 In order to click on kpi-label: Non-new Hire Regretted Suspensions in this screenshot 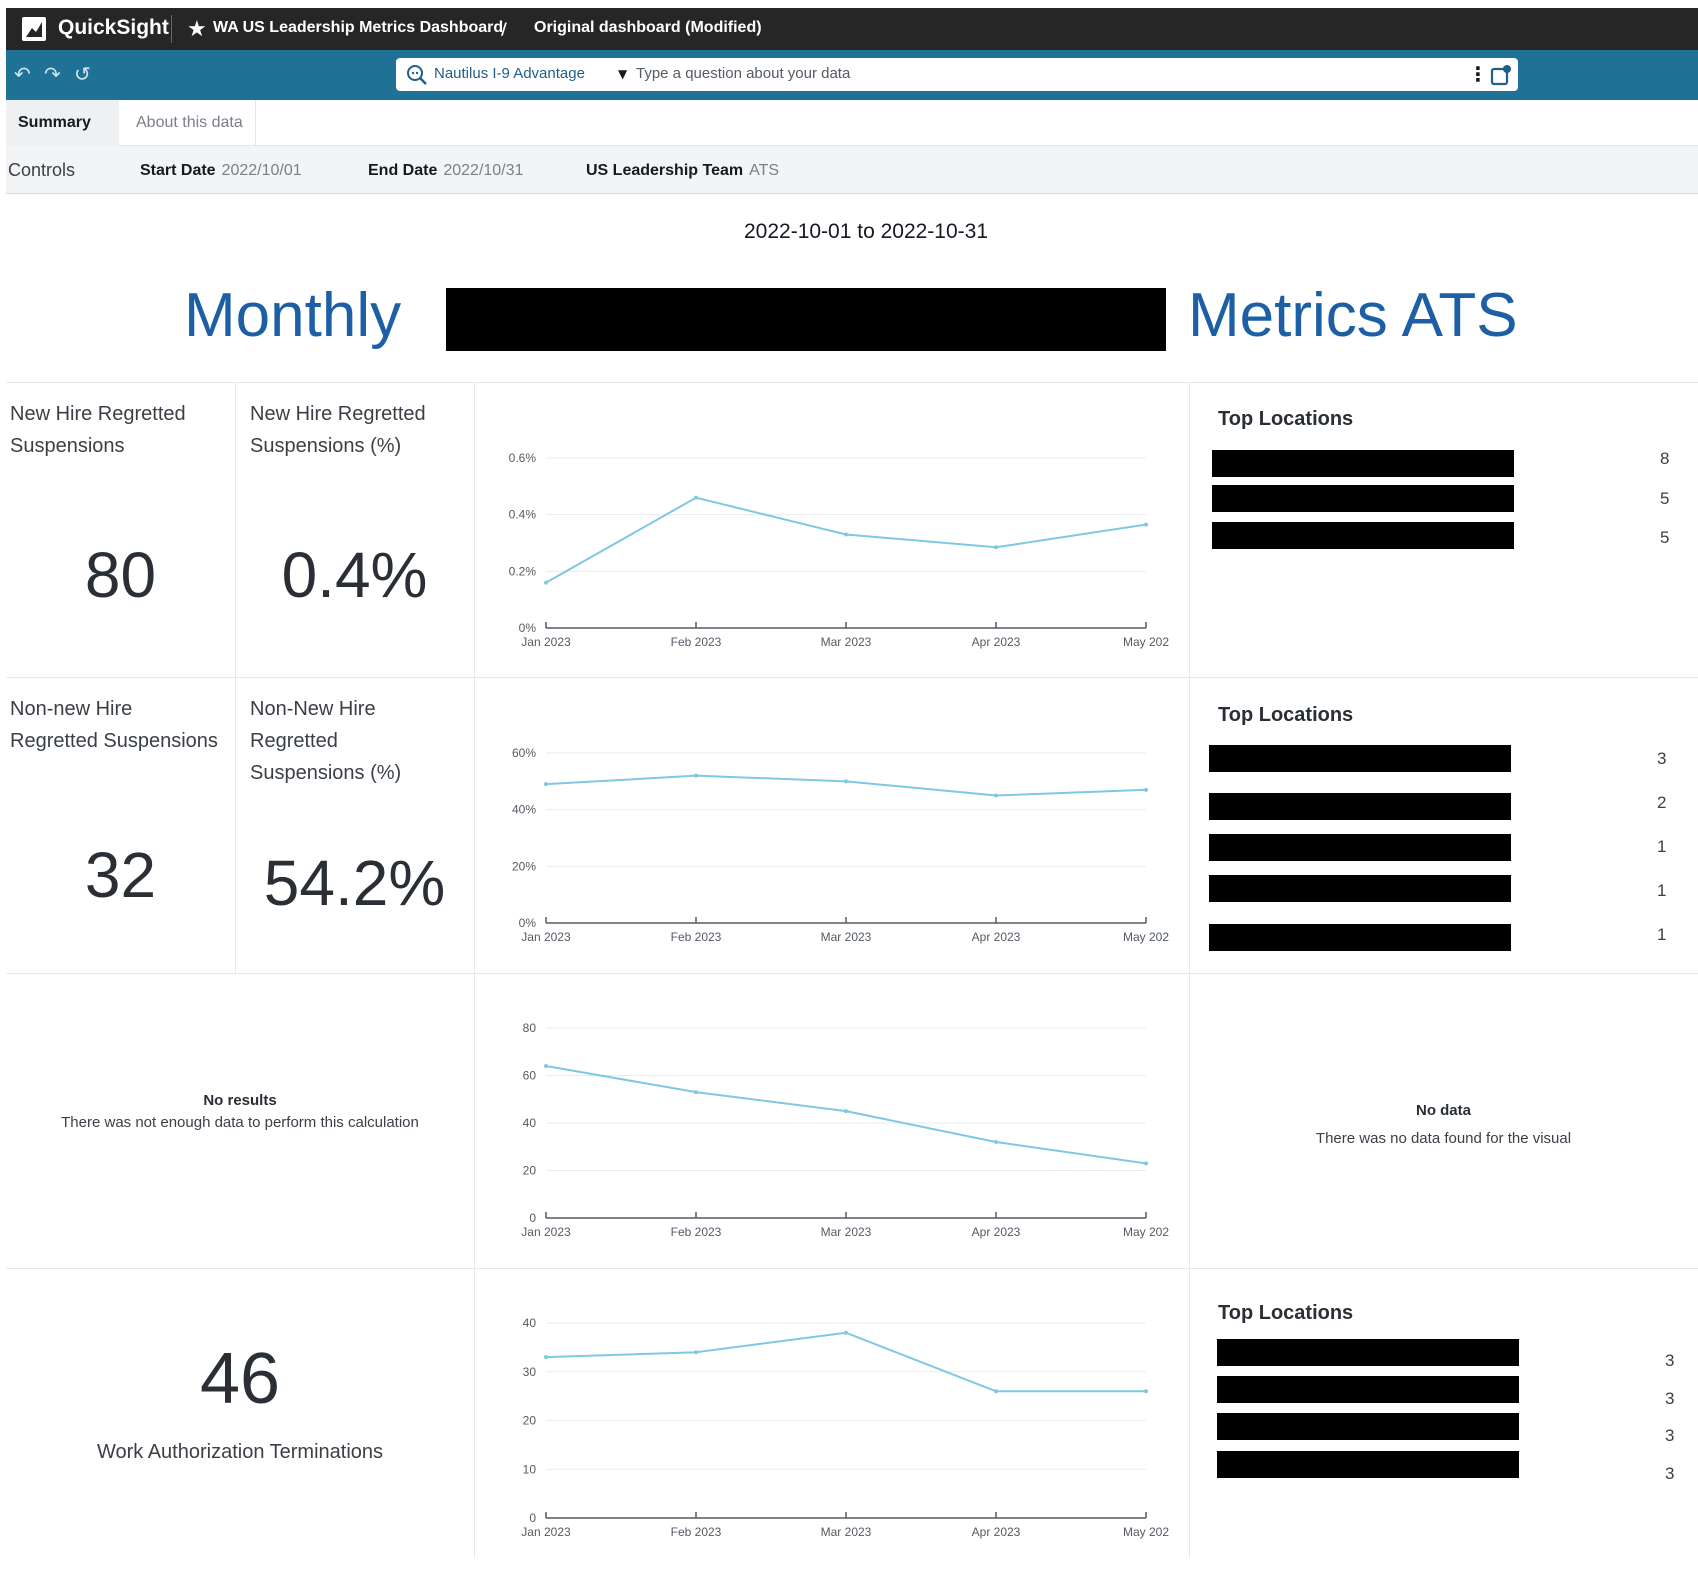, I will do `click(114, 725)`.